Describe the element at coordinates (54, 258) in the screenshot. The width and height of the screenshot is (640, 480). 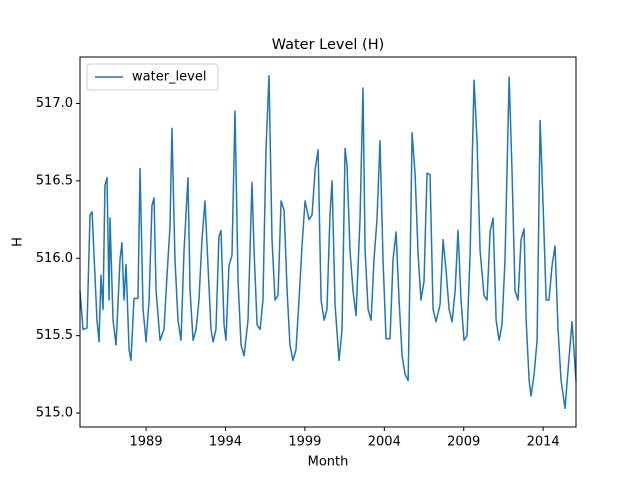
I see `y-tick-label: 516.0` at that location.